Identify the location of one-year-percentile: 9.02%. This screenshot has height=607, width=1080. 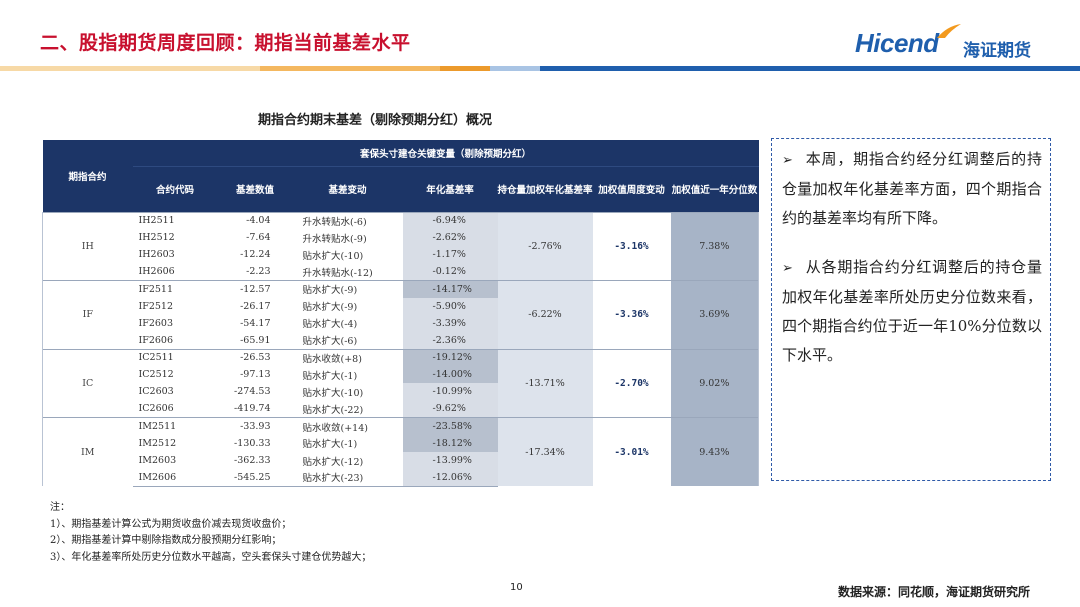
(715, 383).